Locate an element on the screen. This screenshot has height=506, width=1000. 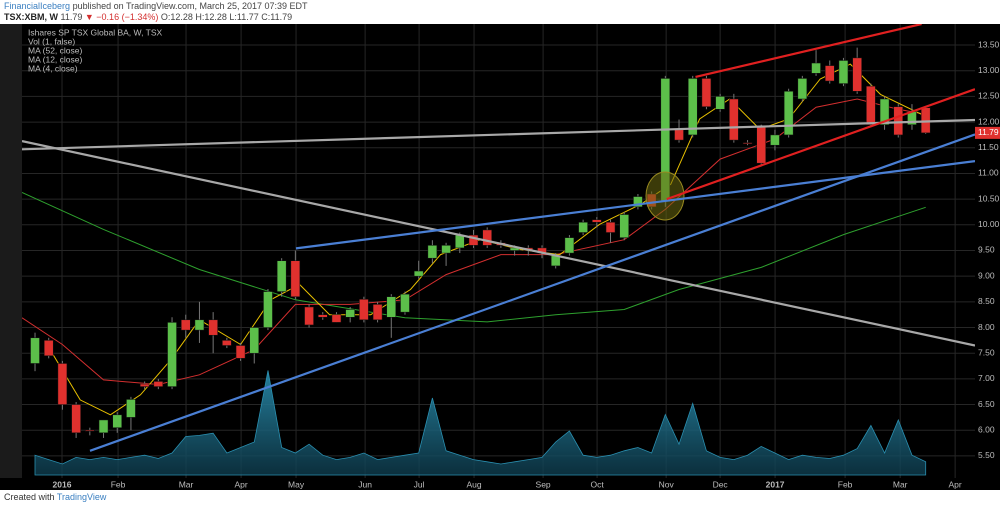
y-tick-label: 10.00 is located at coordinates (989, 224).